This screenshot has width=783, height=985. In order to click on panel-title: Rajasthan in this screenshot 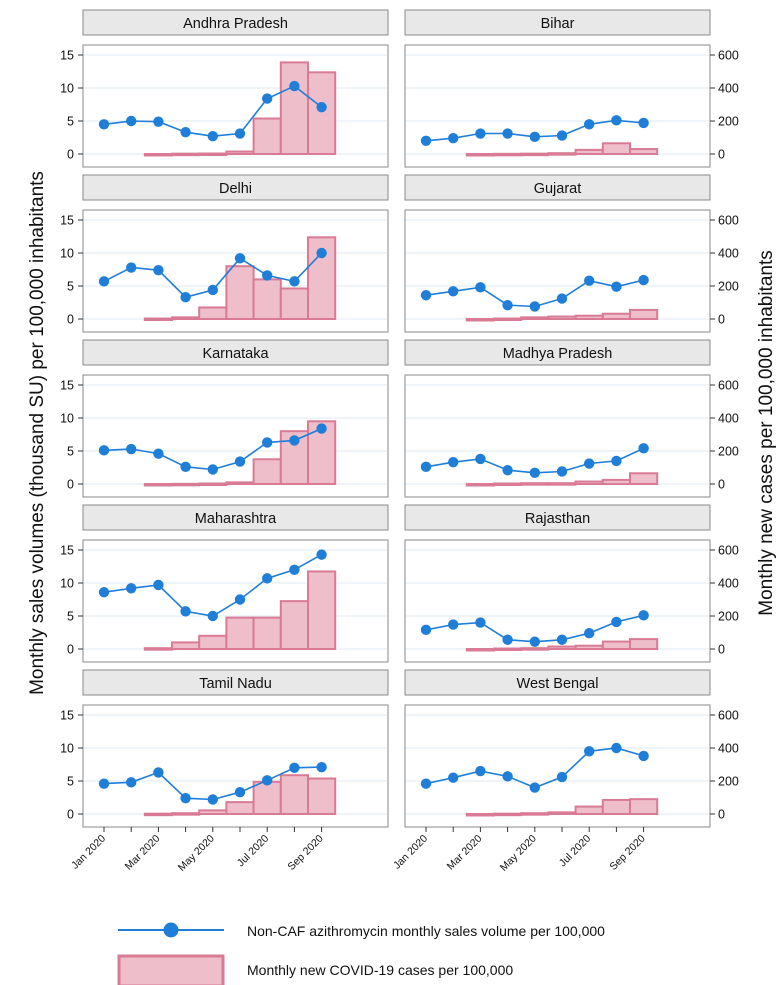, I will do `click(557, 519)`.